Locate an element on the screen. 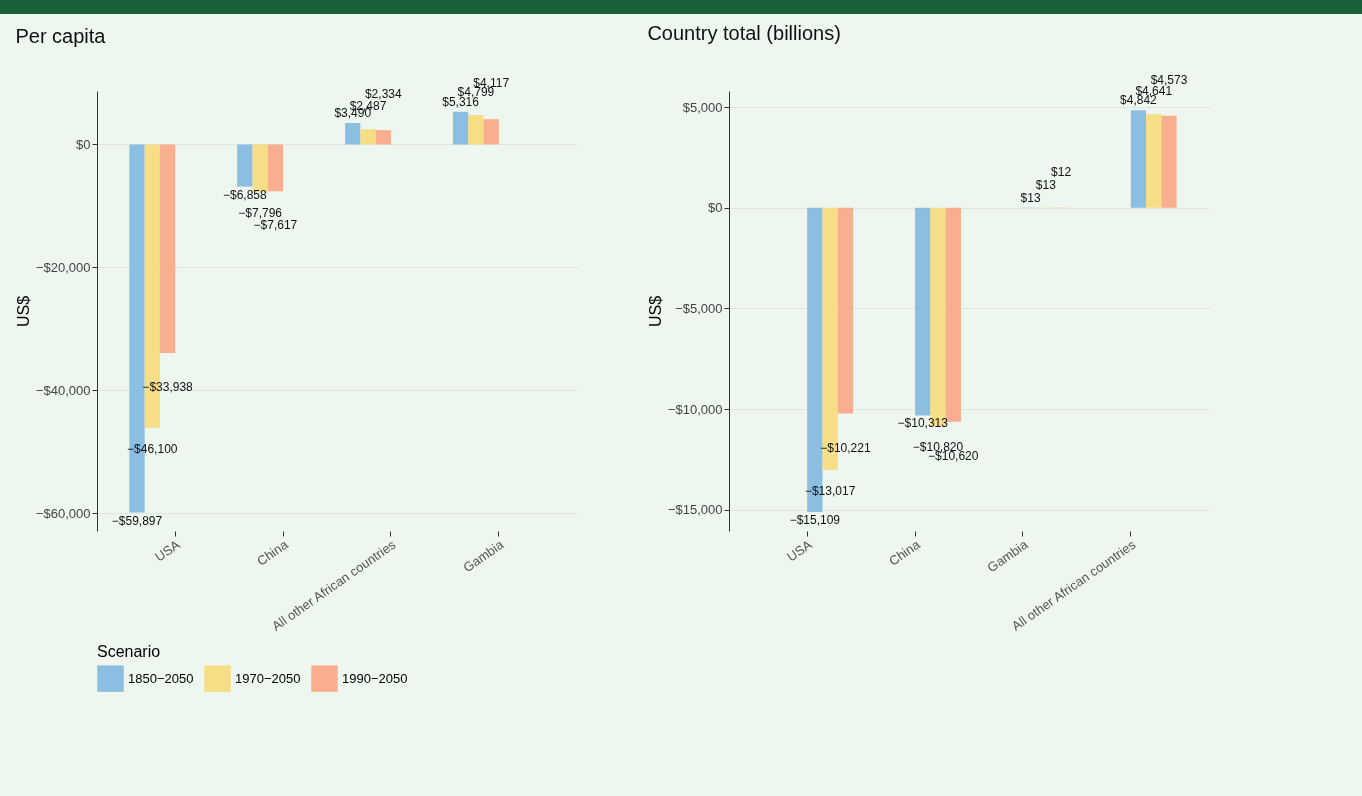  data-label: −$59,897 is located at coordinates (137, 520).